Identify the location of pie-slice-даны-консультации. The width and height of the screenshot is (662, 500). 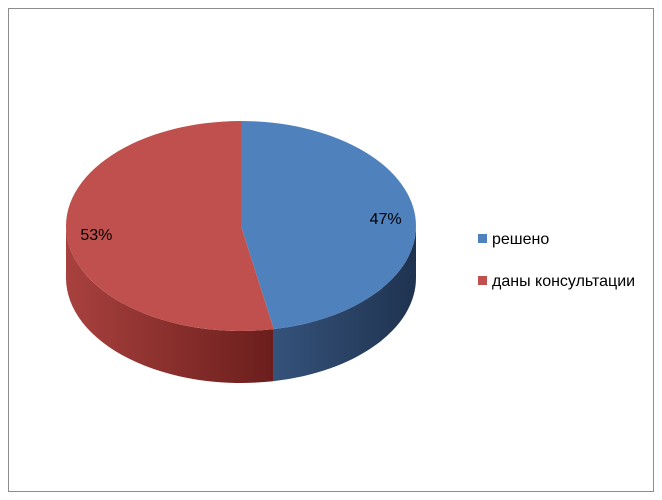
(170, 226).